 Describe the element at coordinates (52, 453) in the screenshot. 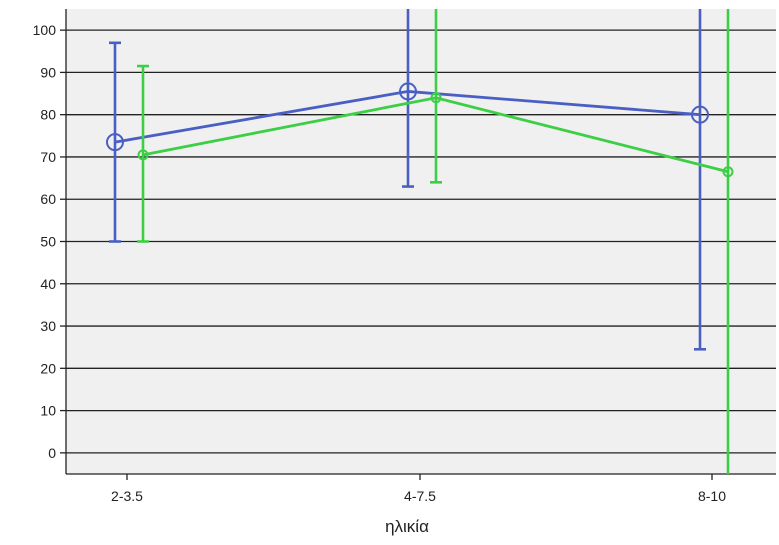

I see `y-tick-label: 0` at that location.